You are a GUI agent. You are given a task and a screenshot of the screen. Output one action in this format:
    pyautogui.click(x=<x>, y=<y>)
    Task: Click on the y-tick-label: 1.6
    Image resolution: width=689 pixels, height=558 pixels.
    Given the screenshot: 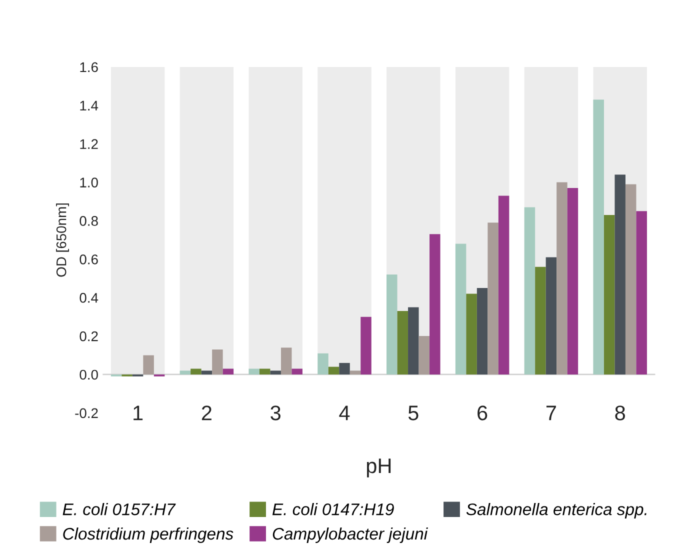 What is the action you would take?
    pyautogui.click(x=89, y=67)
    